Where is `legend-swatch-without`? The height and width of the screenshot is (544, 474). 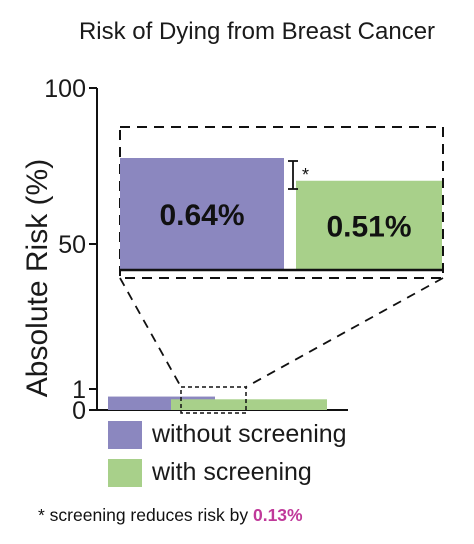
legend-swatch-without is located at coordinates (125, 434).